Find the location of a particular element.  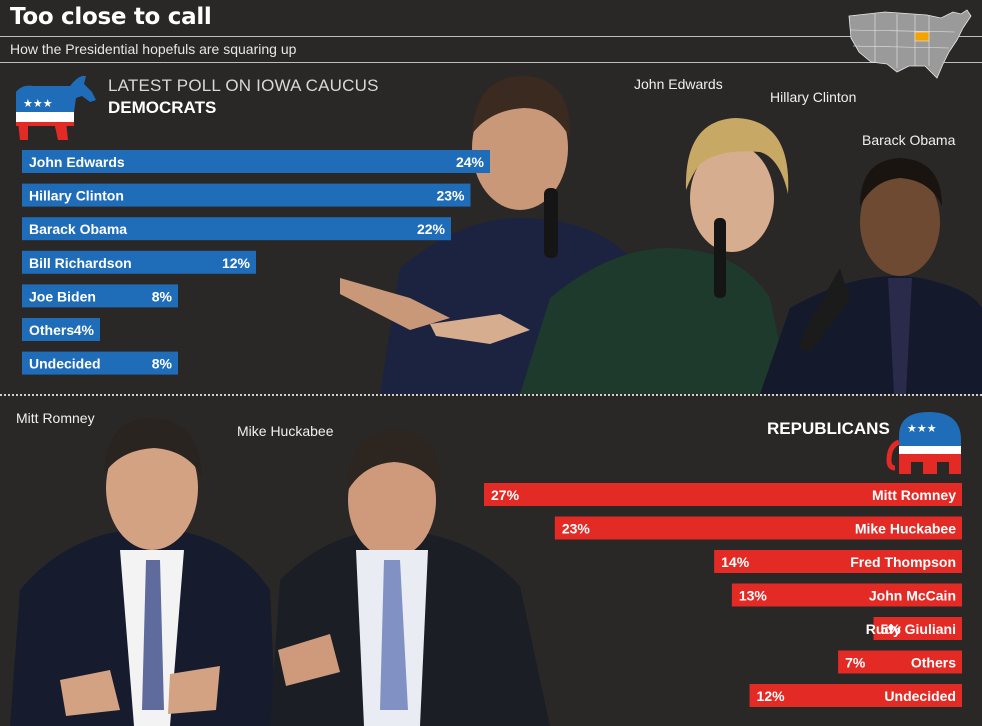

rep-bar-value: 5% is located at coordinates (890, 629).